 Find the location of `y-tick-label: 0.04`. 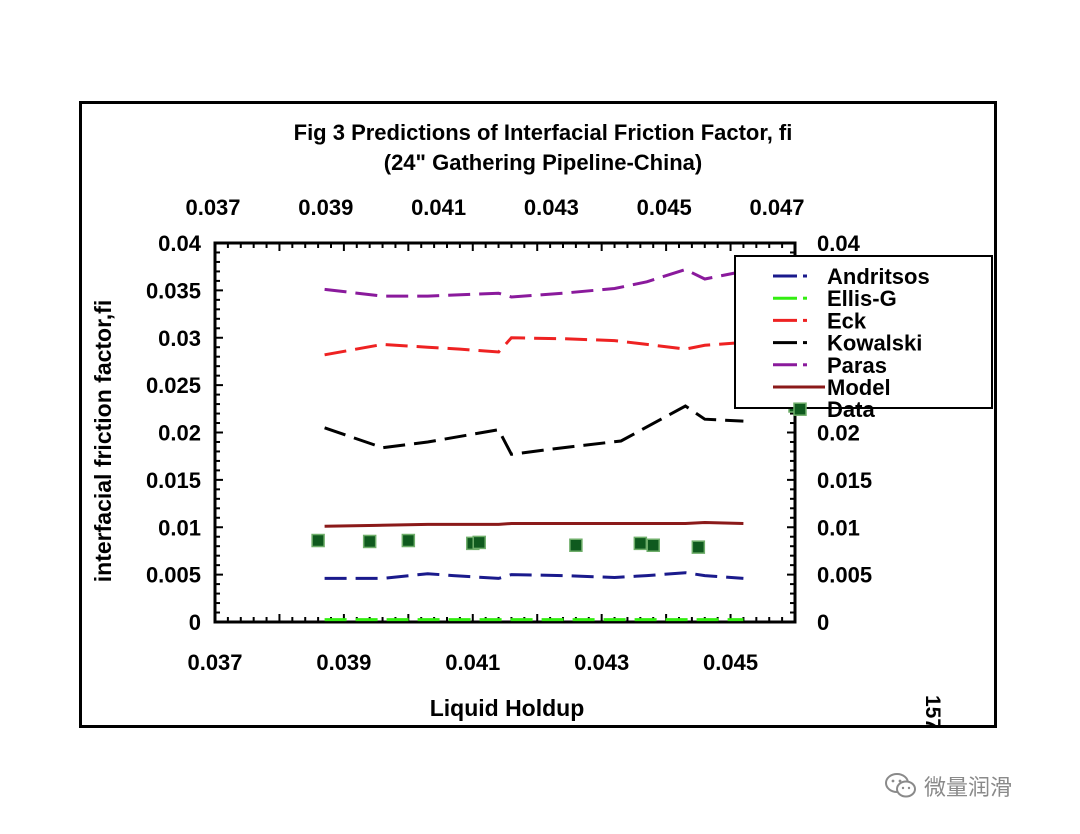

y-tick-label: 0.04 is located at coordinates (180, 243).